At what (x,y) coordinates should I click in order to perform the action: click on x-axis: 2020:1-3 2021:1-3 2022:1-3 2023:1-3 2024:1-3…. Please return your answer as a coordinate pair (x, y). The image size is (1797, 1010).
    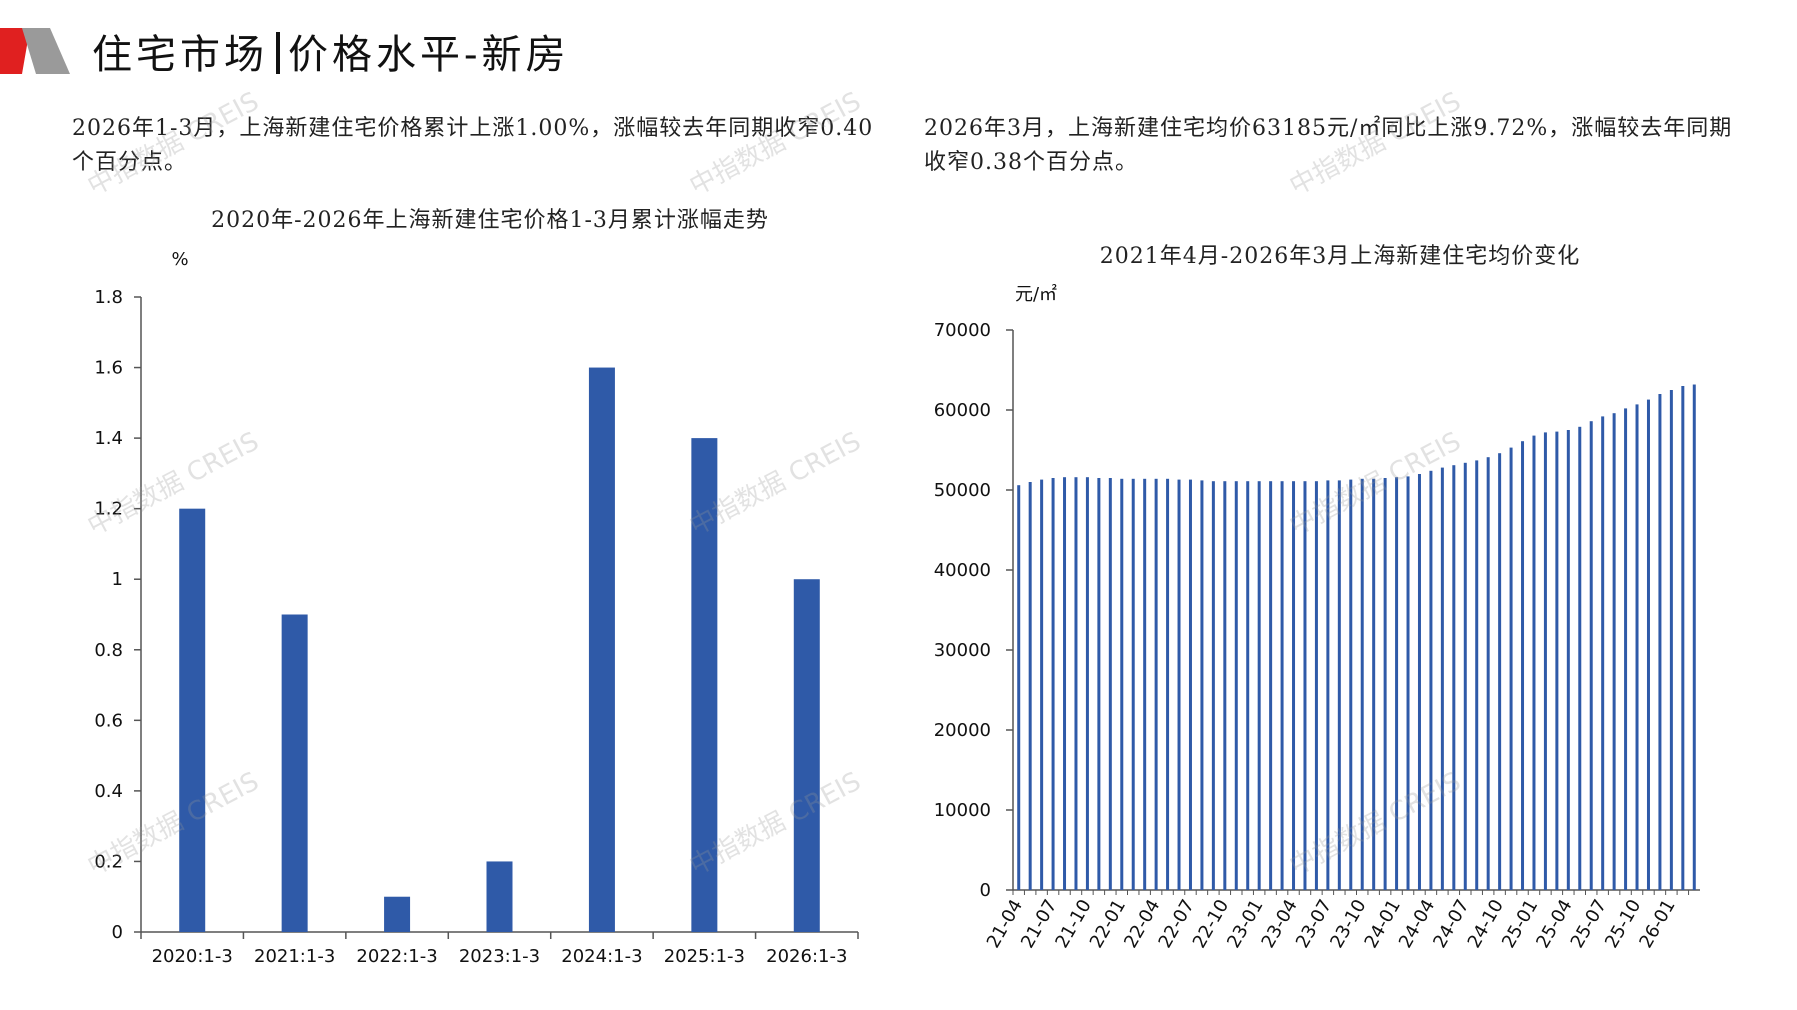
    Looking at the image, I should click on (499, 949).